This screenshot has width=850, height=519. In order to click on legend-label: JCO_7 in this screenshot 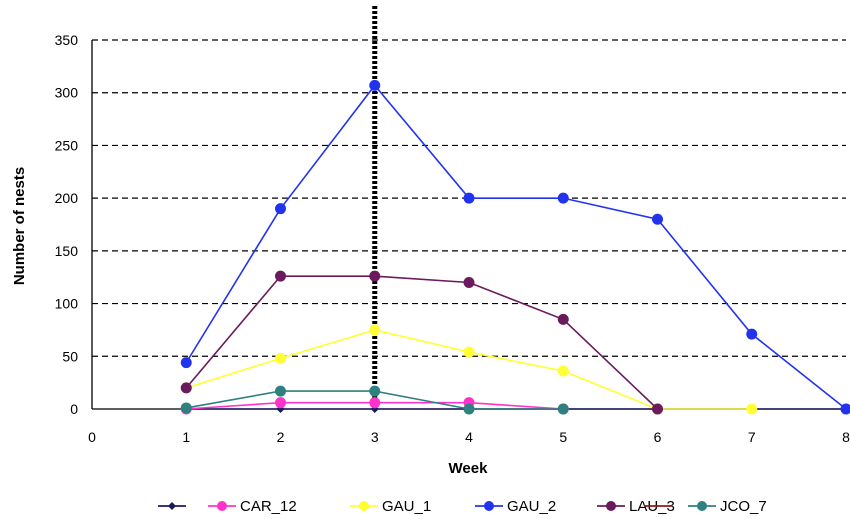, I will do `click(743, 506)`.